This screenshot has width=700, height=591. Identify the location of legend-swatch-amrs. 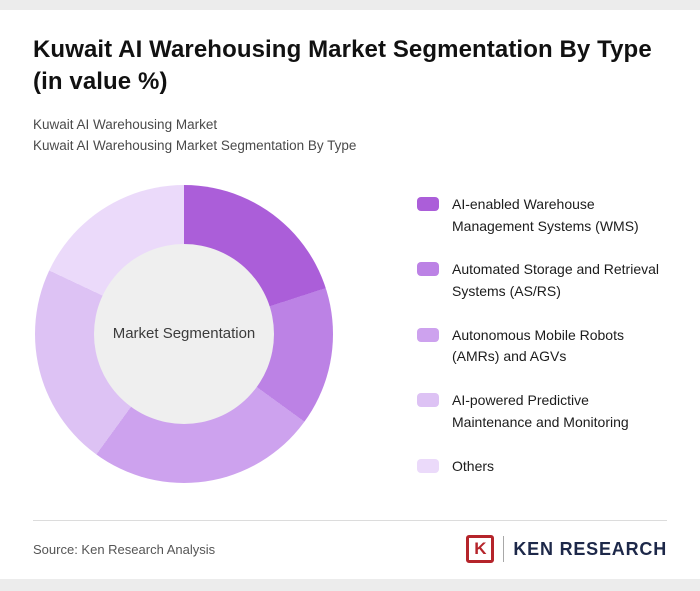
(428, 334).